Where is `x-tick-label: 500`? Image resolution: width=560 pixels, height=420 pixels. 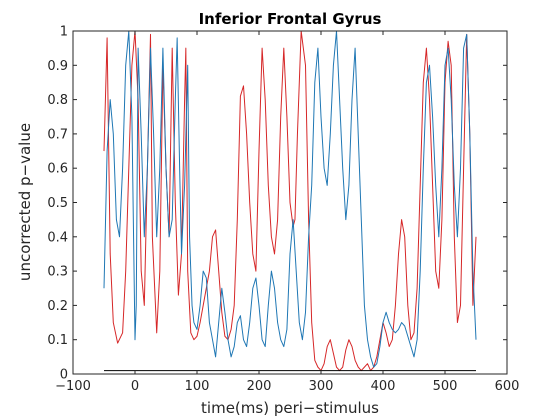 x-tick-label: 500 is located at coordinates (445, 386).